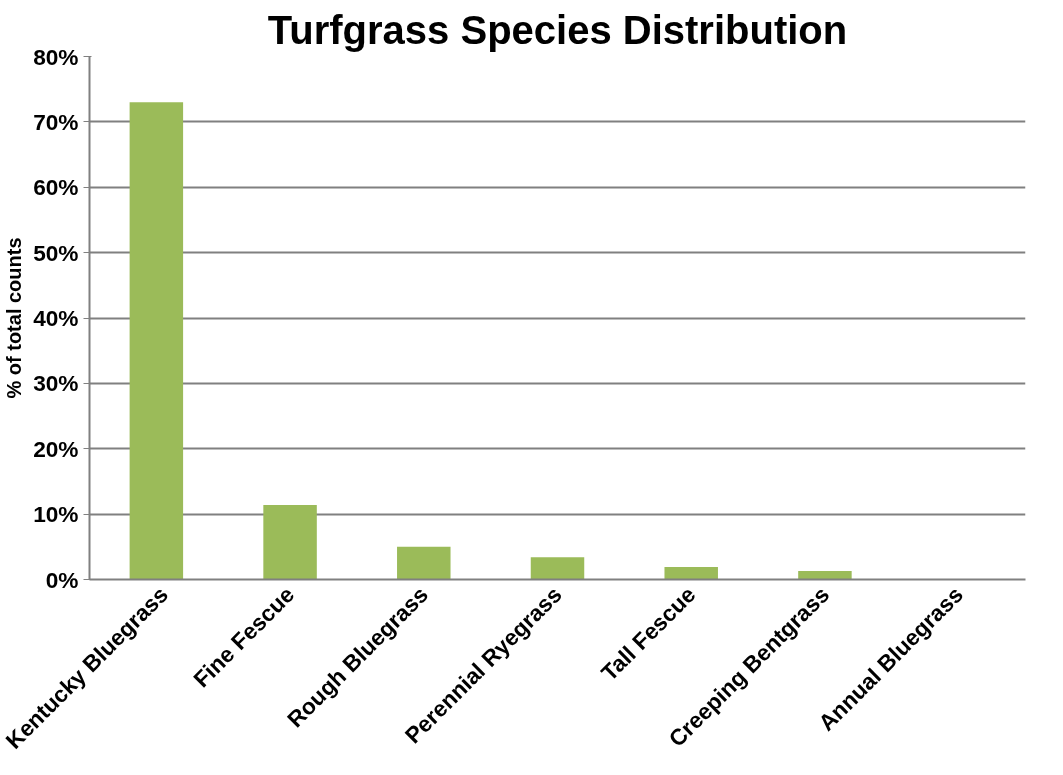 The width and height of the screenshot is (1063, 775). Describe the element at coordinates (56, 56) in the screenshot. I see `y-tick-label: 80%` at that location.